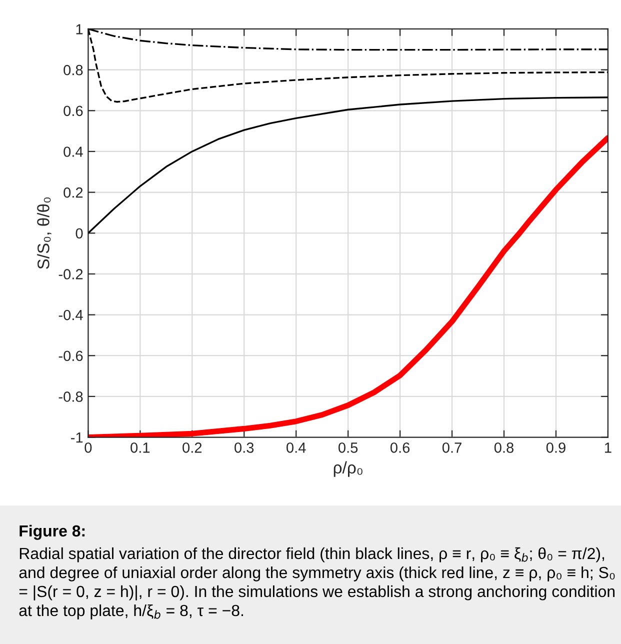 The image size is (621, 644). I want to click on x-tick-label: 0.8, so click(504, 447).